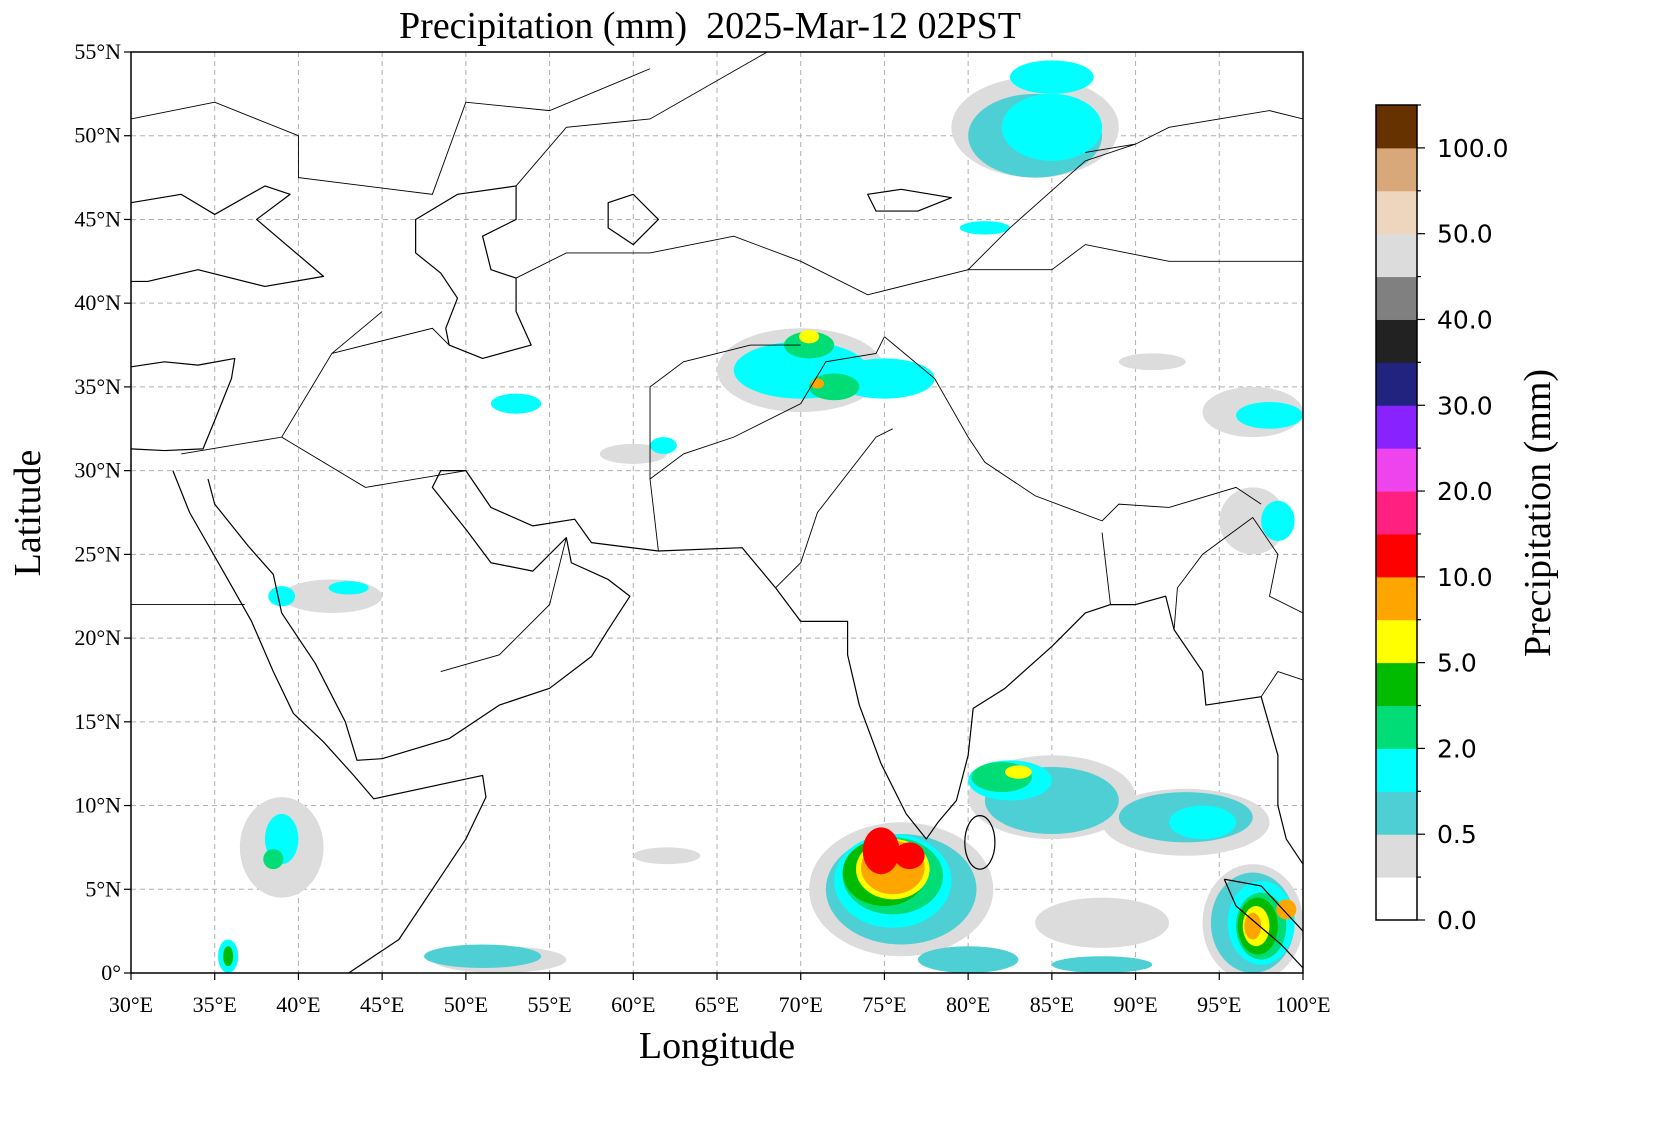 This screenshot has height=1136, width=1659. I want to click on y-tick-label: 50°N, so click(97, 135).